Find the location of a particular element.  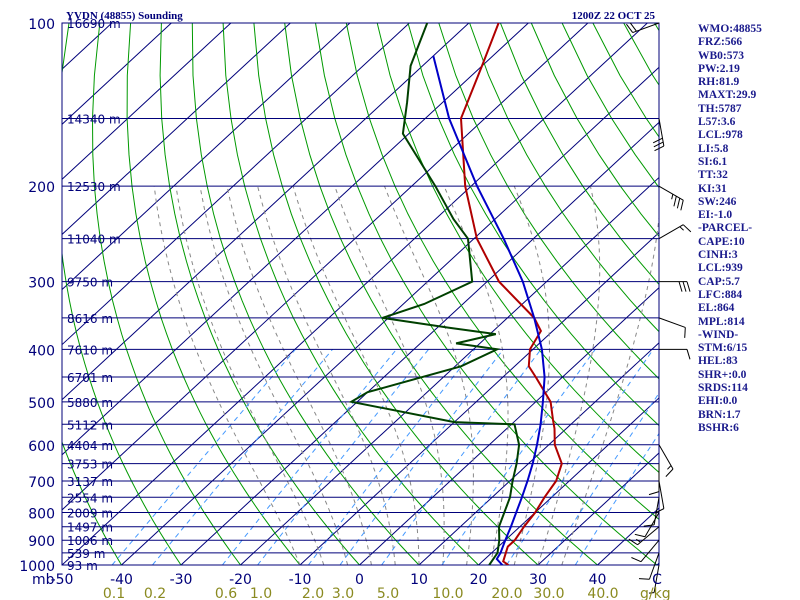

mixing-ratio-label: 20.0 is located at coordinates (506, 593).